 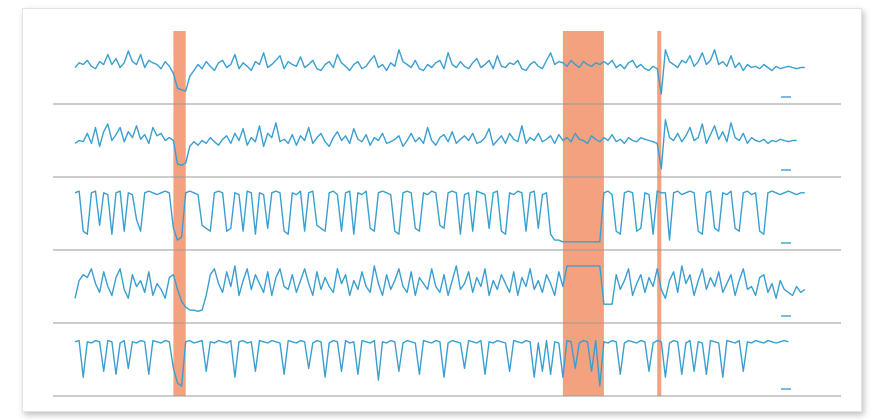 I want to click on legend-layer, so click(x=786, y=243).